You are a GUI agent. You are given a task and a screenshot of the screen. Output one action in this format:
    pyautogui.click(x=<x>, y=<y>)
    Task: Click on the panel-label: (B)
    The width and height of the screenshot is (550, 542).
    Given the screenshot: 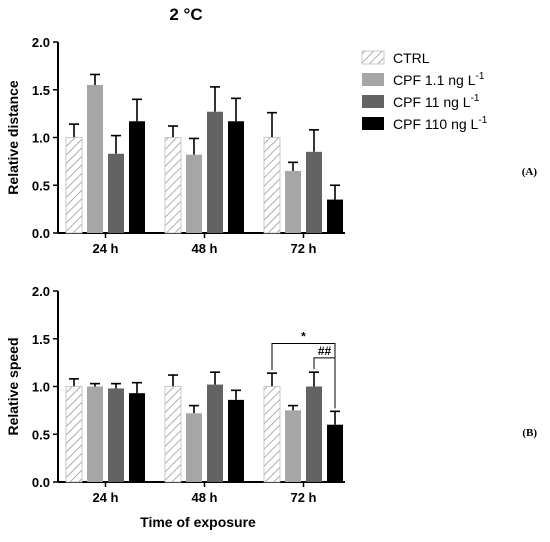 What is the action you would take?
    pyautogui.click(x=529, y=433)
    